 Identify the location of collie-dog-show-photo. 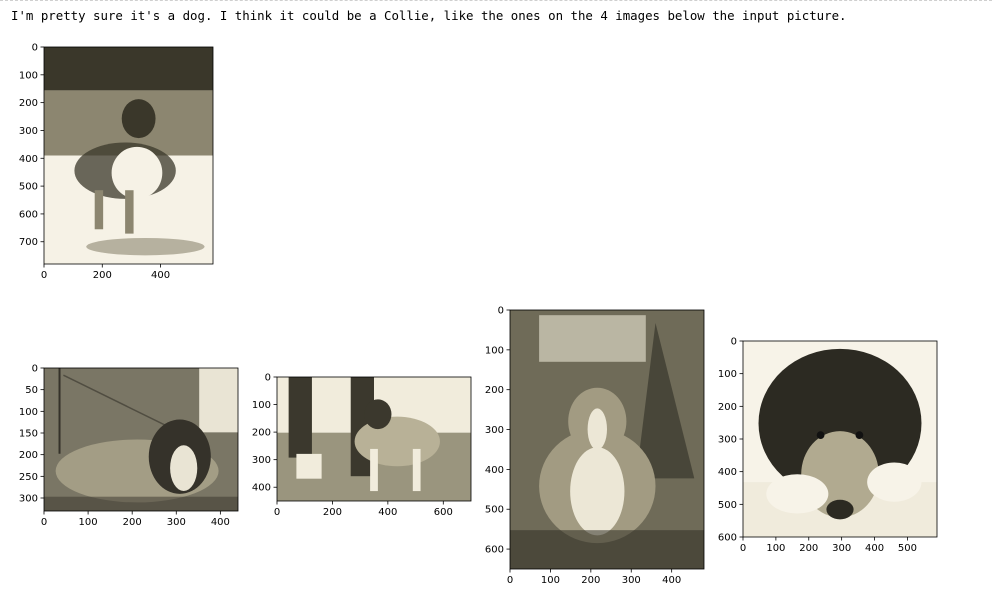
(374, 439).